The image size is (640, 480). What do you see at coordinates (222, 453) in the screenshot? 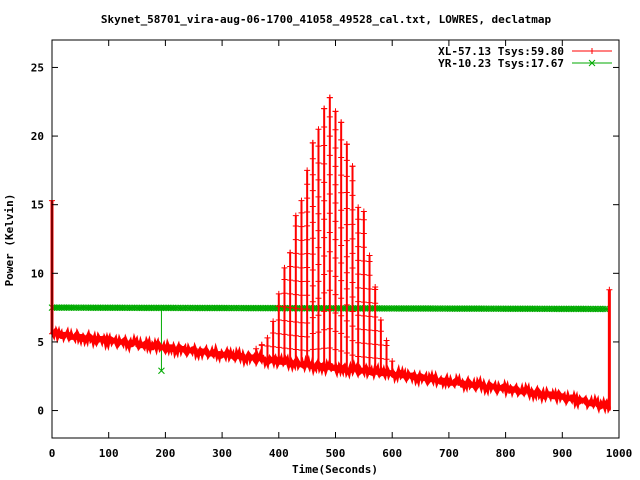
I see `x-tick-label: 300` at bounding box center [222, 453].